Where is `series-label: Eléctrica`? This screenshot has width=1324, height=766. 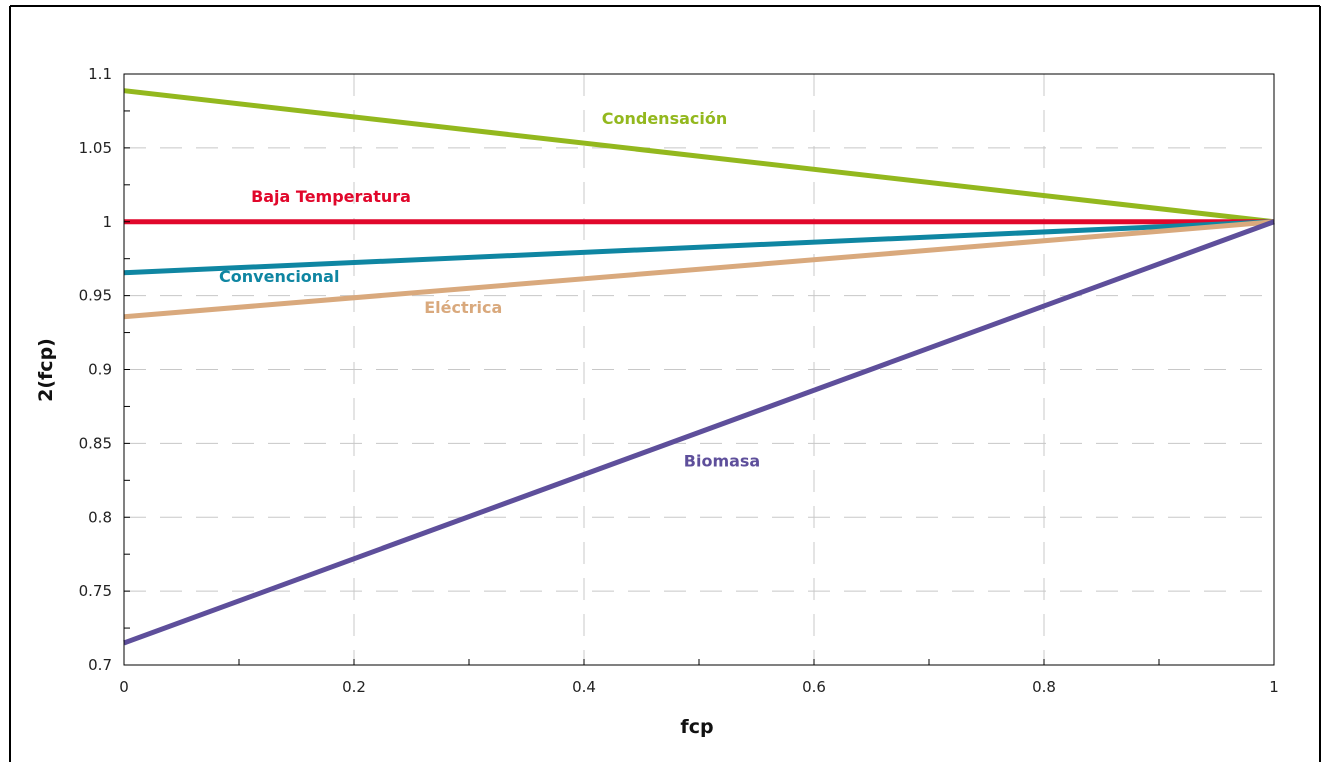 series-label: Eléctrica is located at coordinates (463, 307).